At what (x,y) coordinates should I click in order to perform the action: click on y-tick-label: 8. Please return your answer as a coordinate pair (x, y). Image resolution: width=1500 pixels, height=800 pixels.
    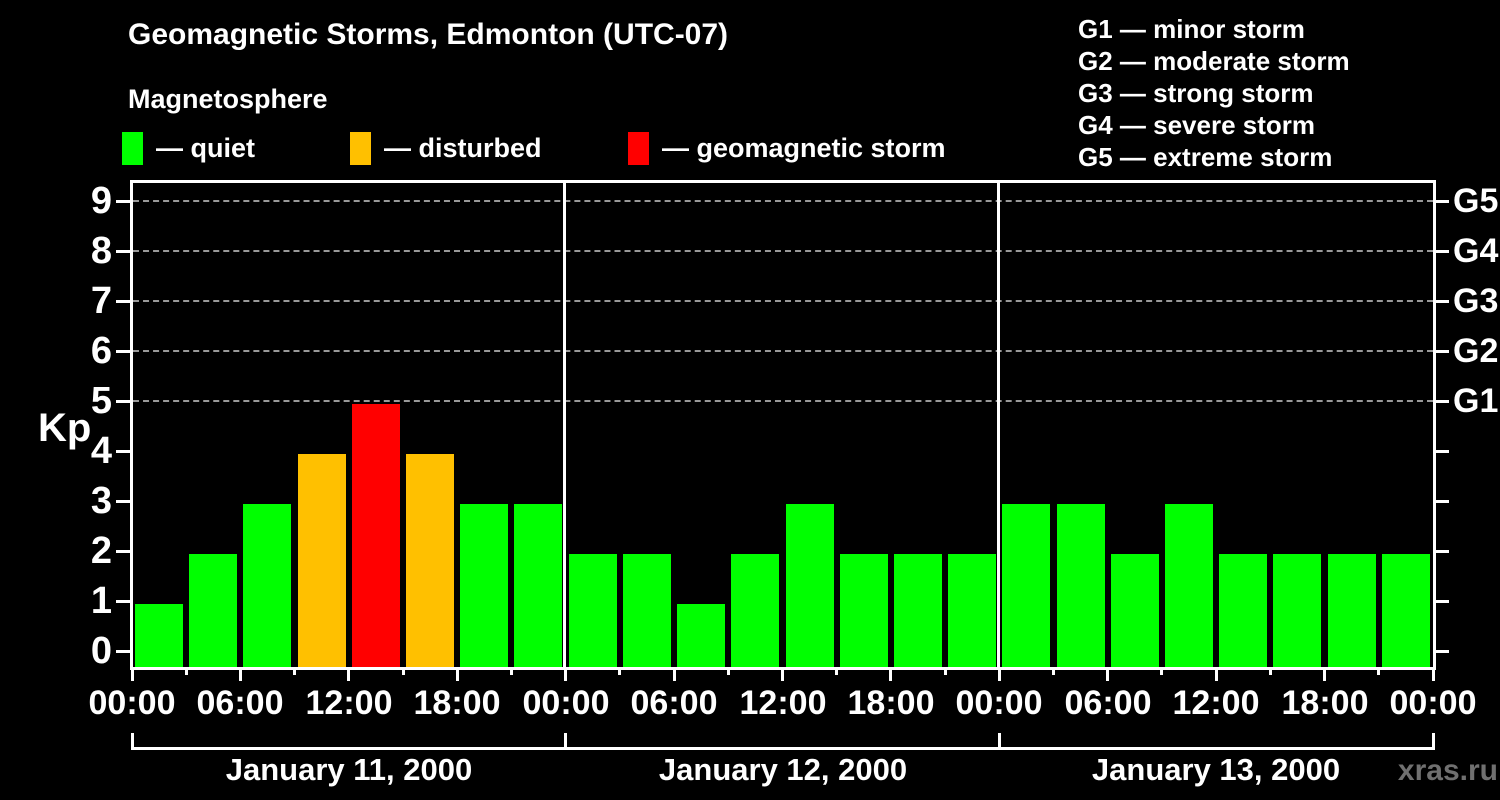
    Looking at the image, I should click on (101, 251).